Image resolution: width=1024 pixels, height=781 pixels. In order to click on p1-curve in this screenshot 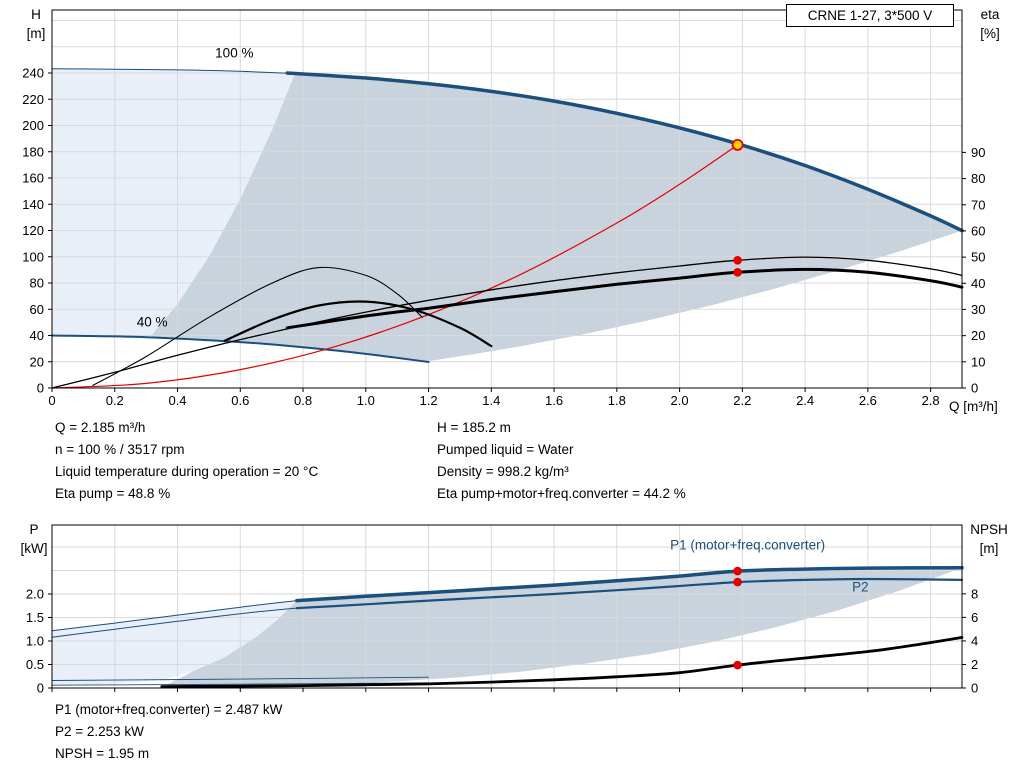, I will do `click(629, 584)`.